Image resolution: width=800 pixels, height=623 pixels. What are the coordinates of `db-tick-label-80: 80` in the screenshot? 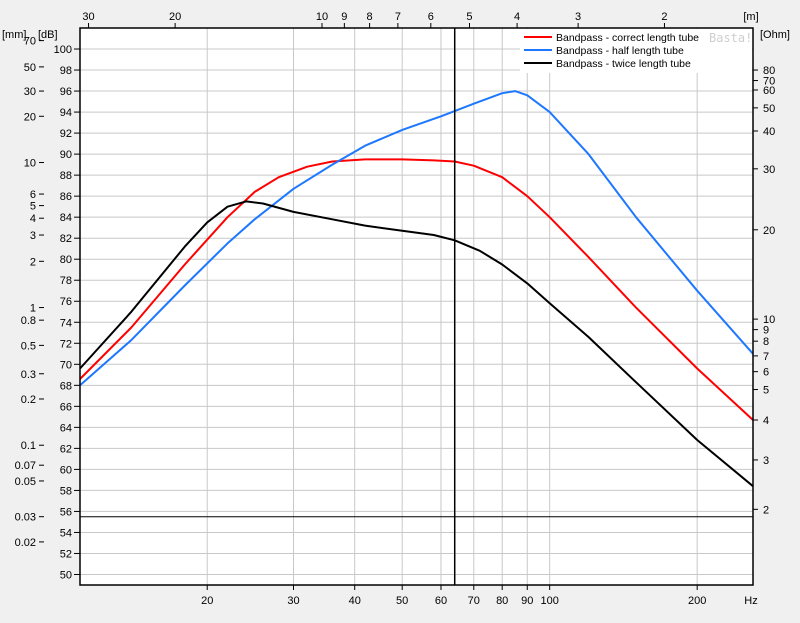 It's located at (66, 260).